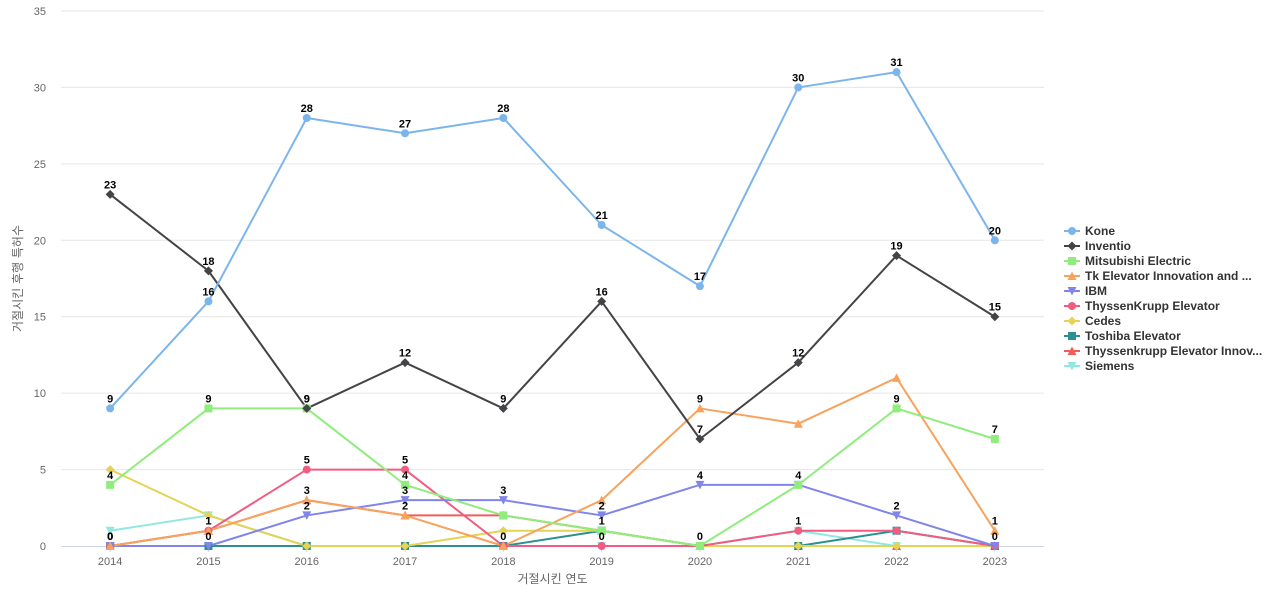  I want to click on data-label: 28, so click(503, 109).